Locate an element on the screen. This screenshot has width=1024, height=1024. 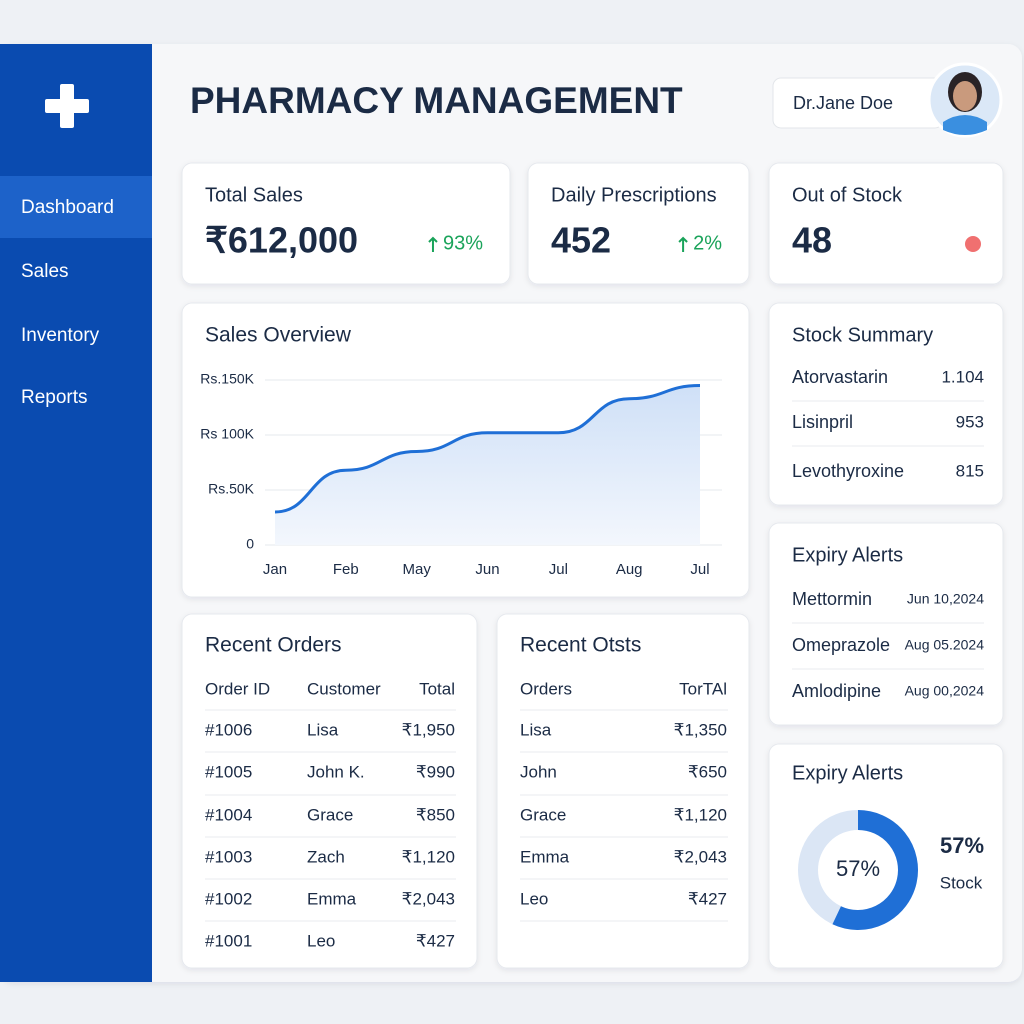
kpi-change: 93% is located at coordinates (463, 243).